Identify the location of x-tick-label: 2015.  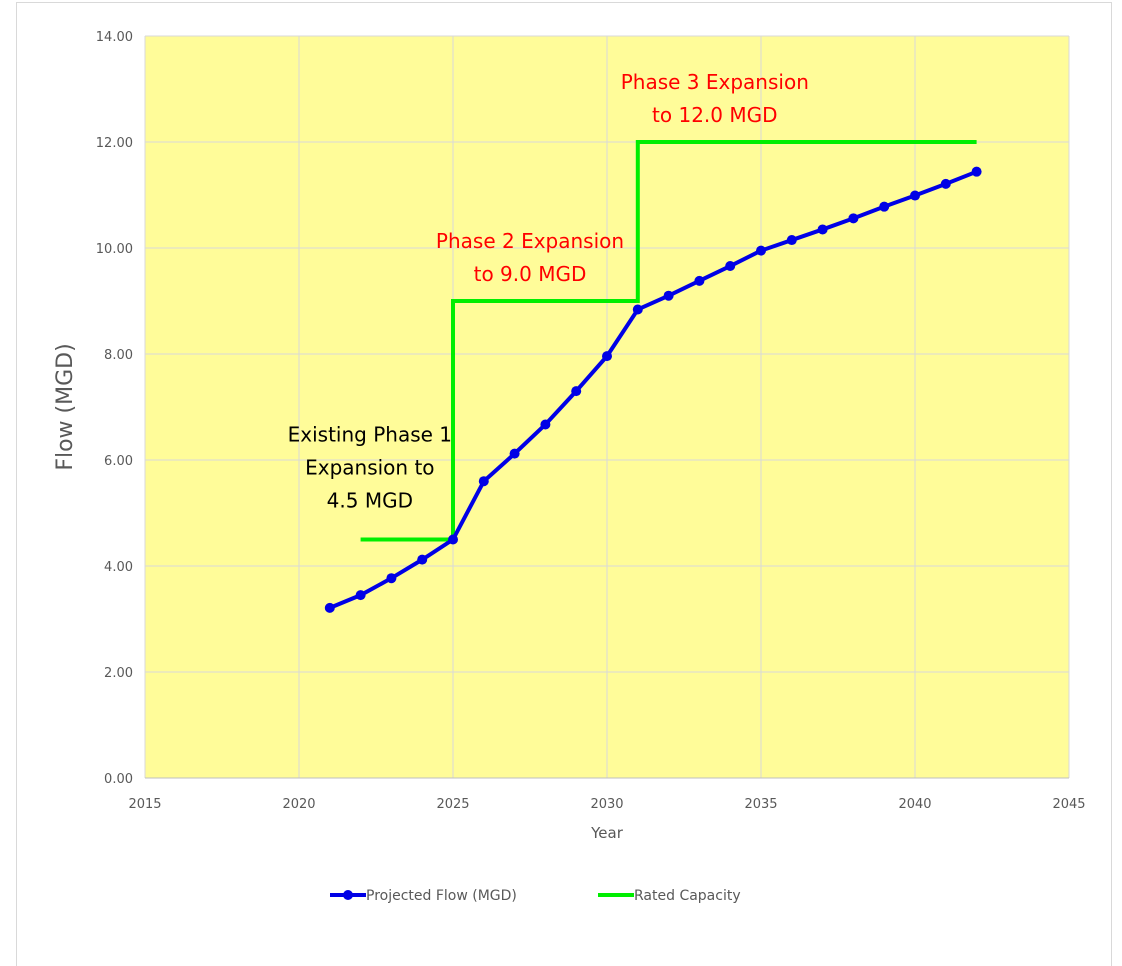
(144, 804).